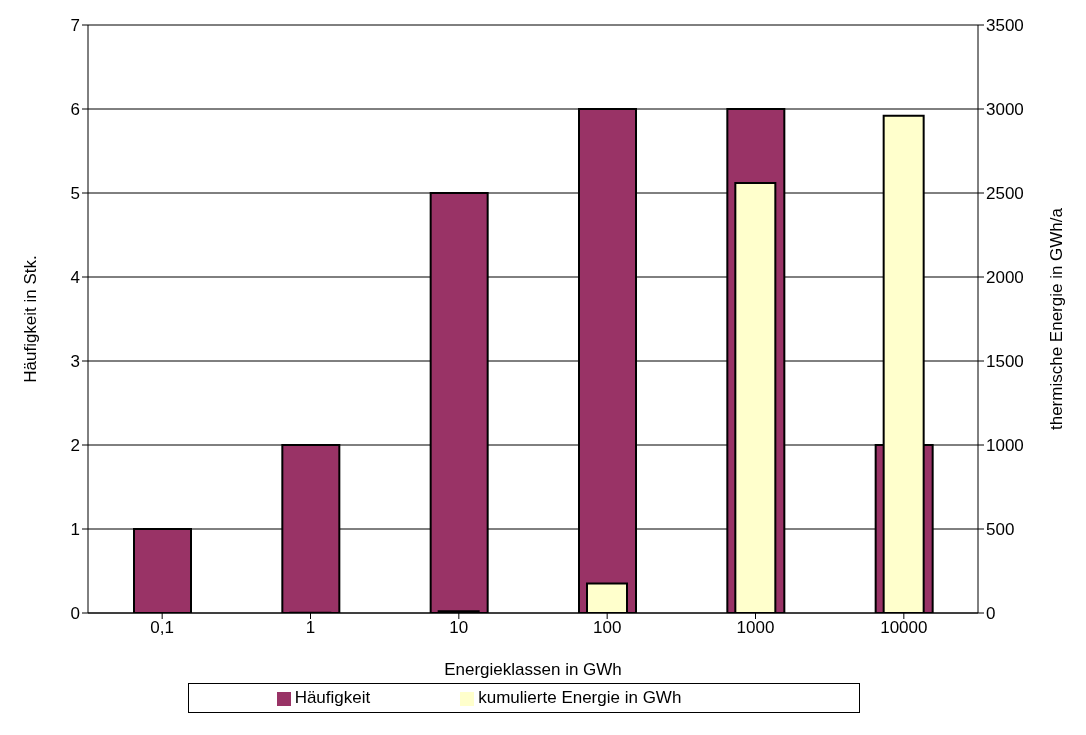 The image size is (1086, 735). I want to click on legend-label: kumulierte Energie in GWh, so click(580, 697).